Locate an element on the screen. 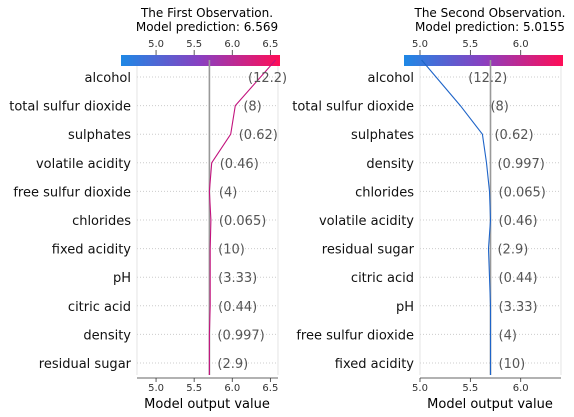 The image size is (574, 417). panel-title-line1: The First Observation. is located at coordinates (206, 13).